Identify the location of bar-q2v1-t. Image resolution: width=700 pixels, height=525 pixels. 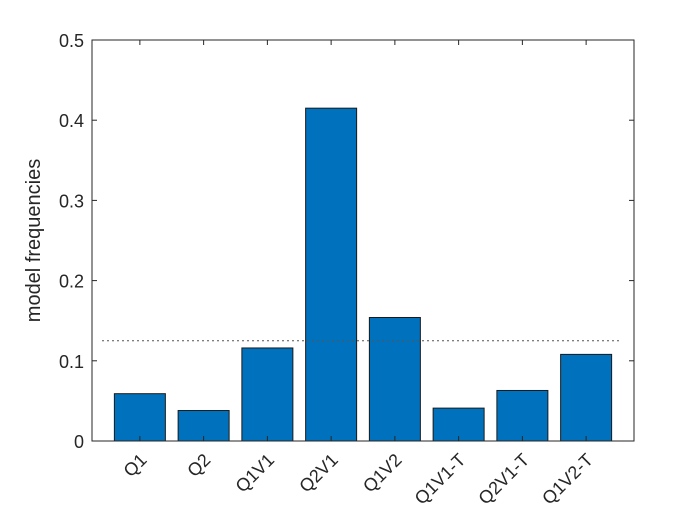
(522, 415).